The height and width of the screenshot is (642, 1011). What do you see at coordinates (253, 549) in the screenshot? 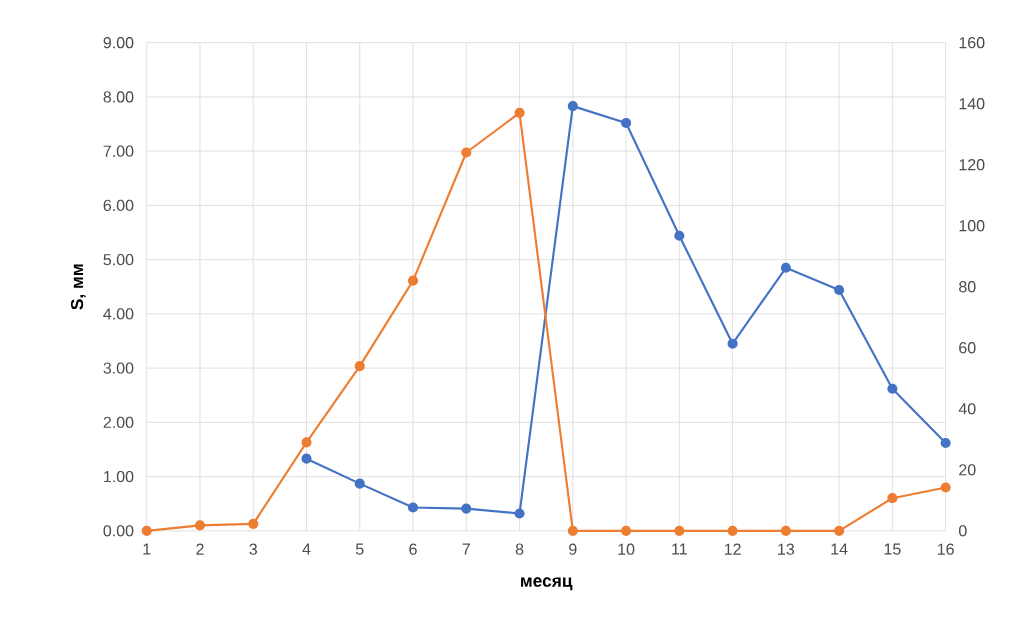
I see `x-tick-label: 3` at bounding box center [253, 549].